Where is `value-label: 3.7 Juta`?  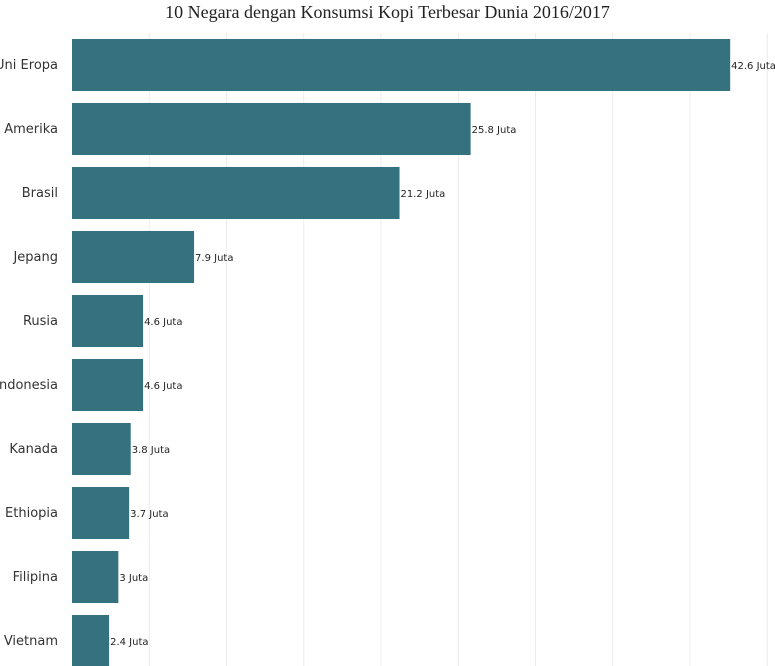
value-label: 3.7 Juta is located at coordinates (149, 514).